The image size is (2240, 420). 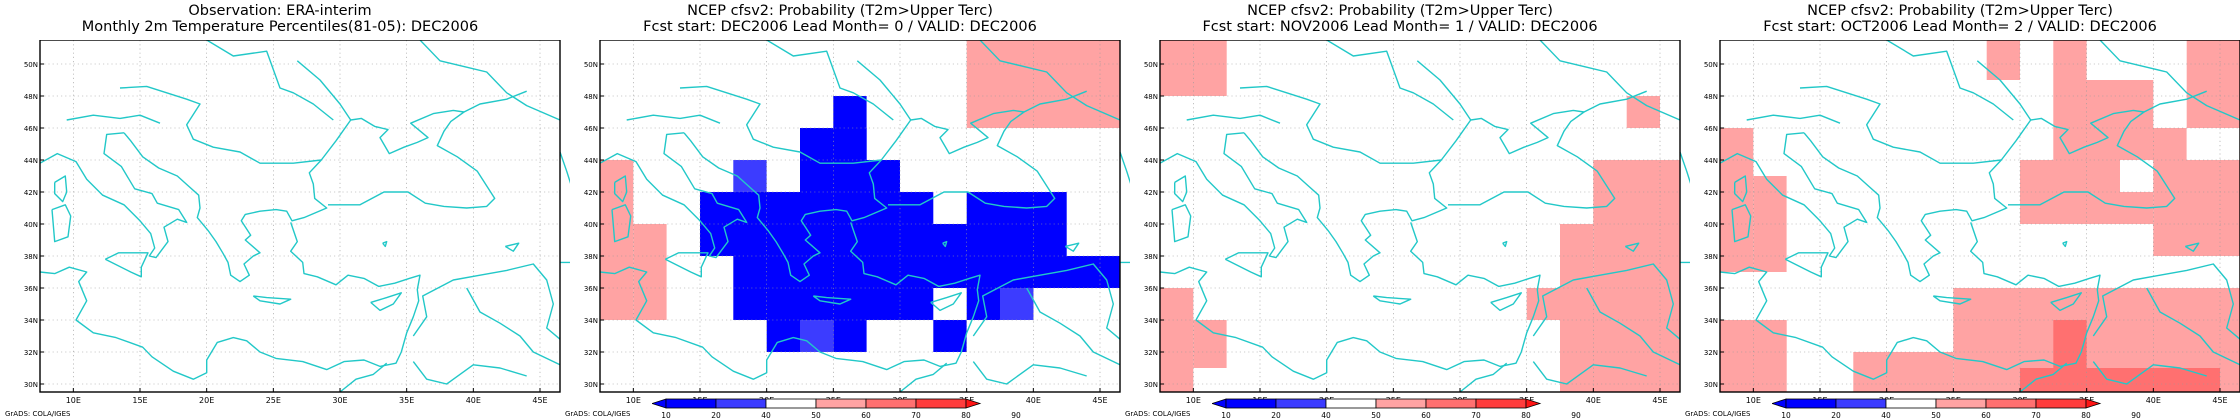 I want to click on lat-tick-label: 42N, so click(x=591, y=193).